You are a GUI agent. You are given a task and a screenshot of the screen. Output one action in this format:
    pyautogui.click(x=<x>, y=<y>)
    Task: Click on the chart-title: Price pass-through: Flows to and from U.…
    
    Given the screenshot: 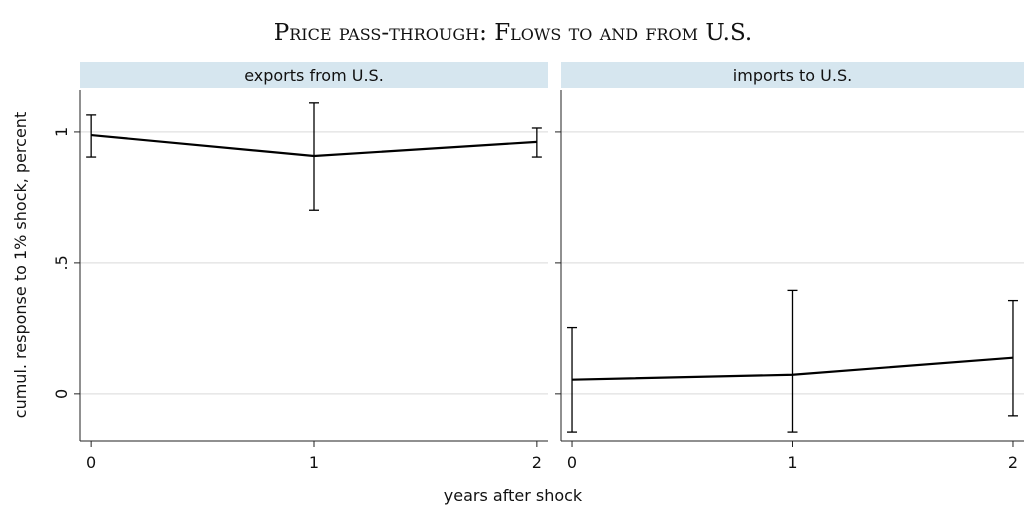 What is the action you would take?
    pyautogui.click(x=513, y=33)
    